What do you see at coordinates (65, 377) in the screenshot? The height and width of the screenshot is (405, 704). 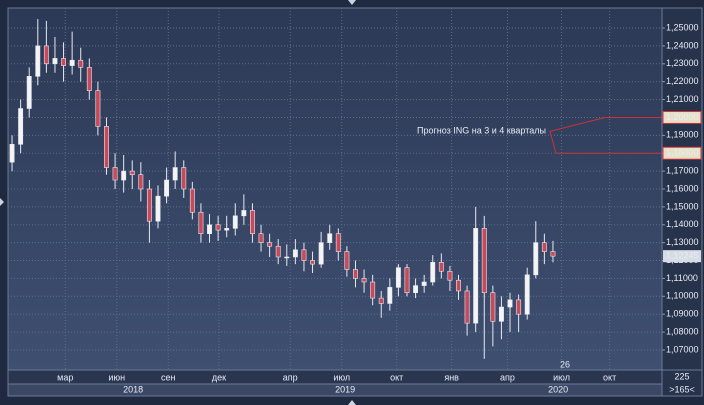 I see `x-tick-label: мар` at bounding box center [65, 377].